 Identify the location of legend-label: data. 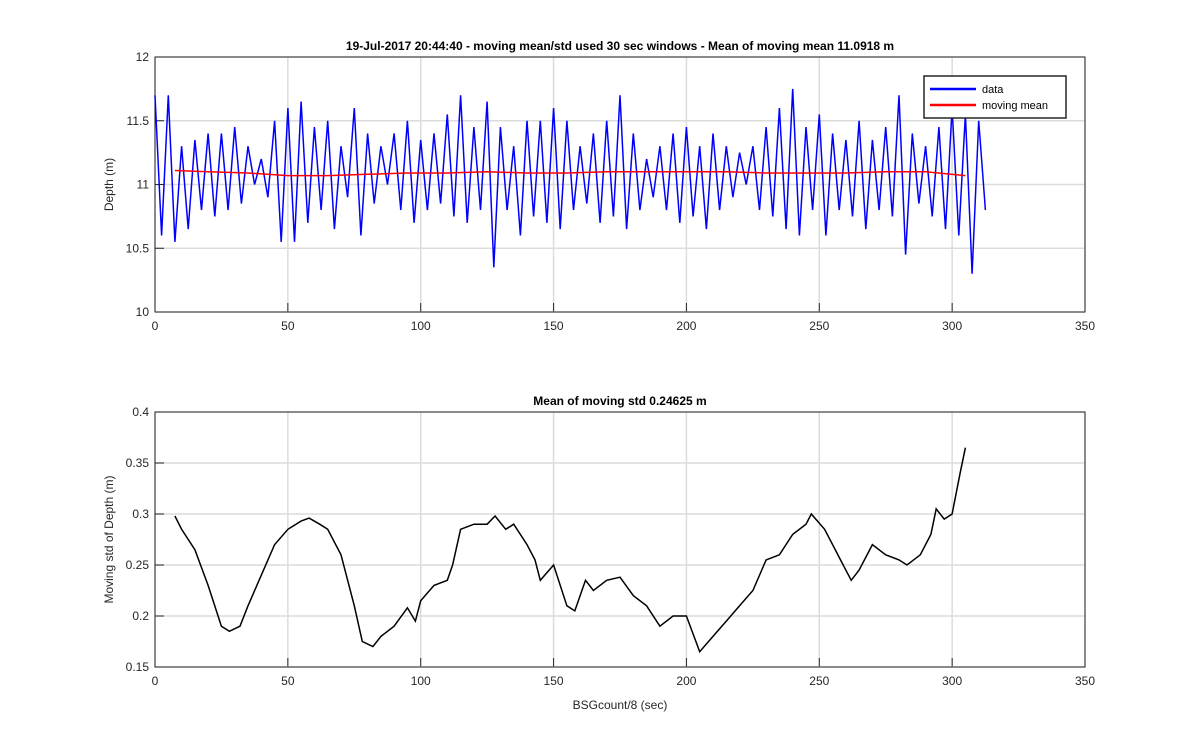
(993, 90).